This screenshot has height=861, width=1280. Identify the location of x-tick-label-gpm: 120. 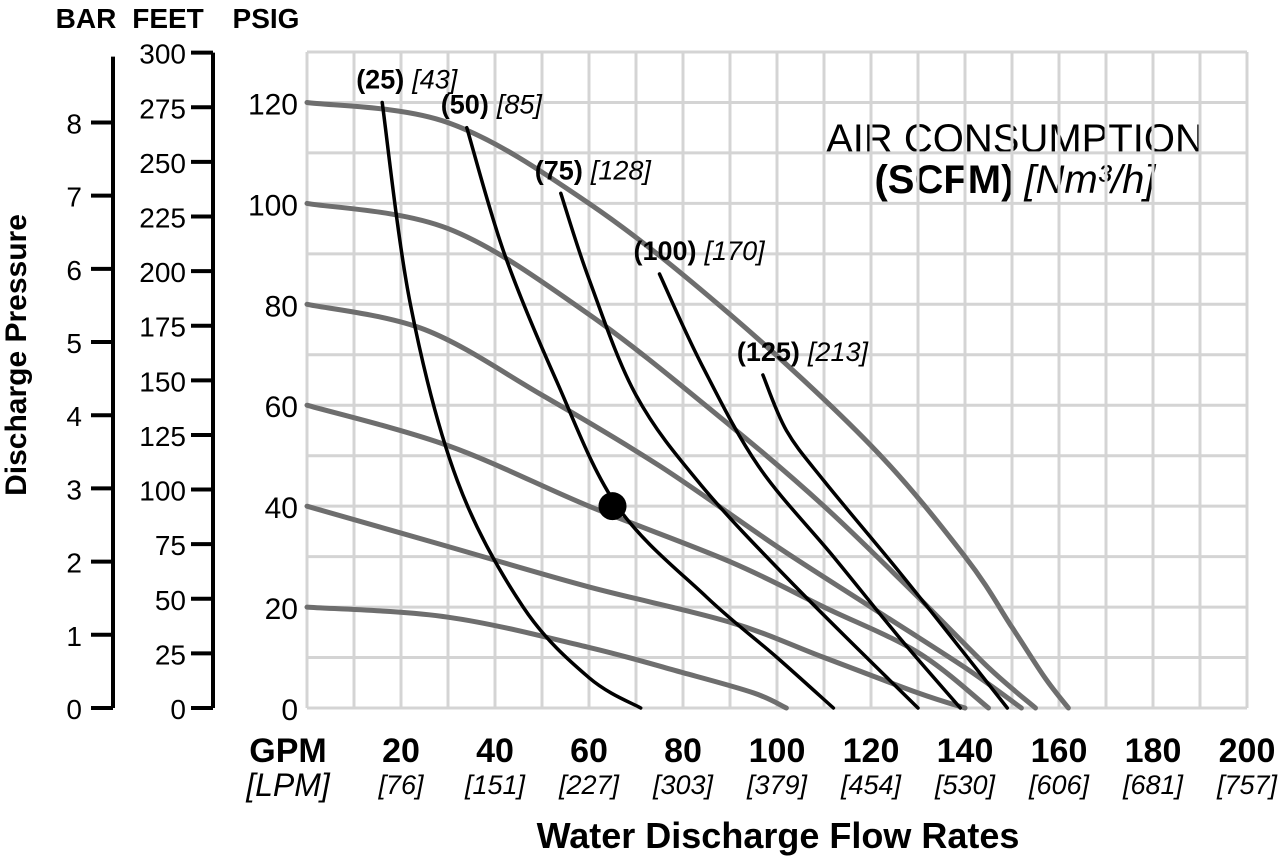
(871, 751).